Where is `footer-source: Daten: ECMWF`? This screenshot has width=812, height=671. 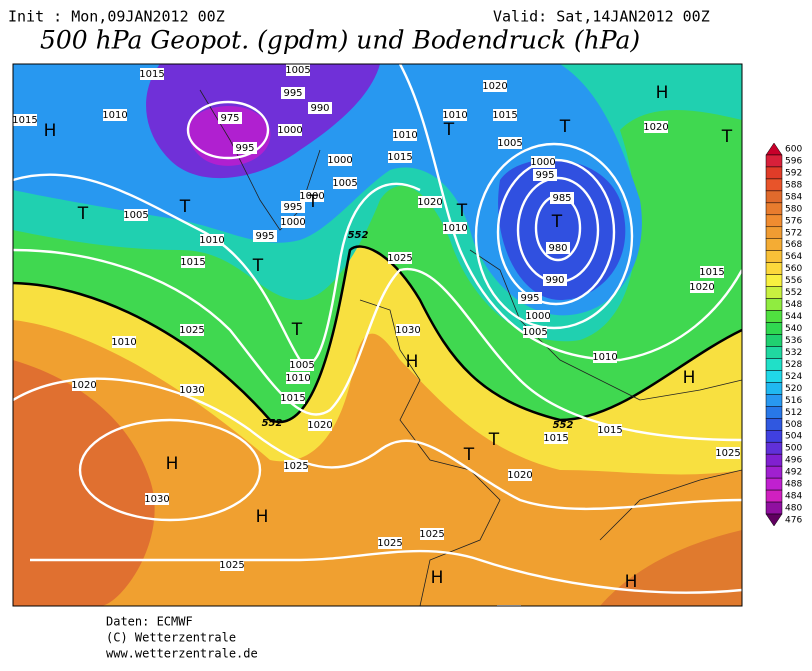
footer-source: Daten: ECMWF is located at coordinates (149, 622).